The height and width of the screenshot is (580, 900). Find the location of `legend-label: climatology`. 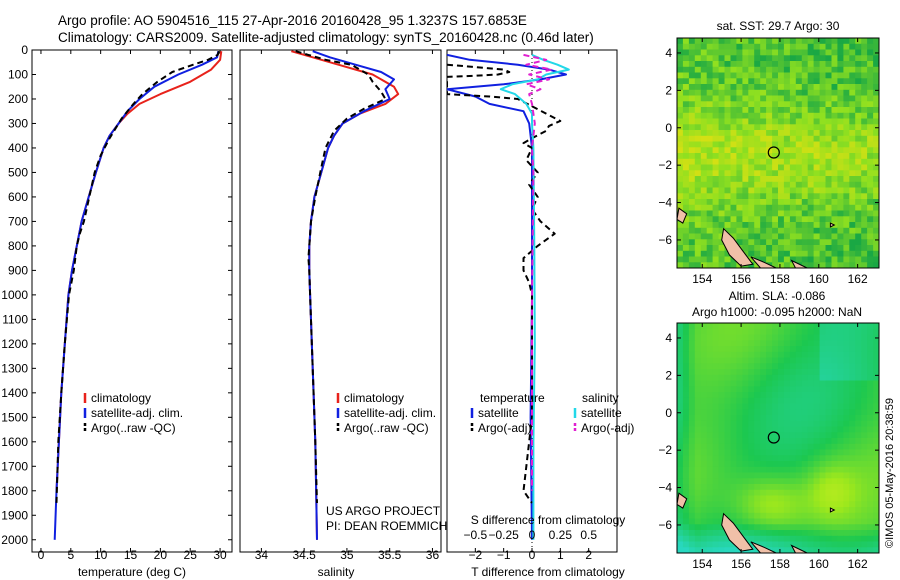

legend-label: climatology is located at coordinates (374, 398).